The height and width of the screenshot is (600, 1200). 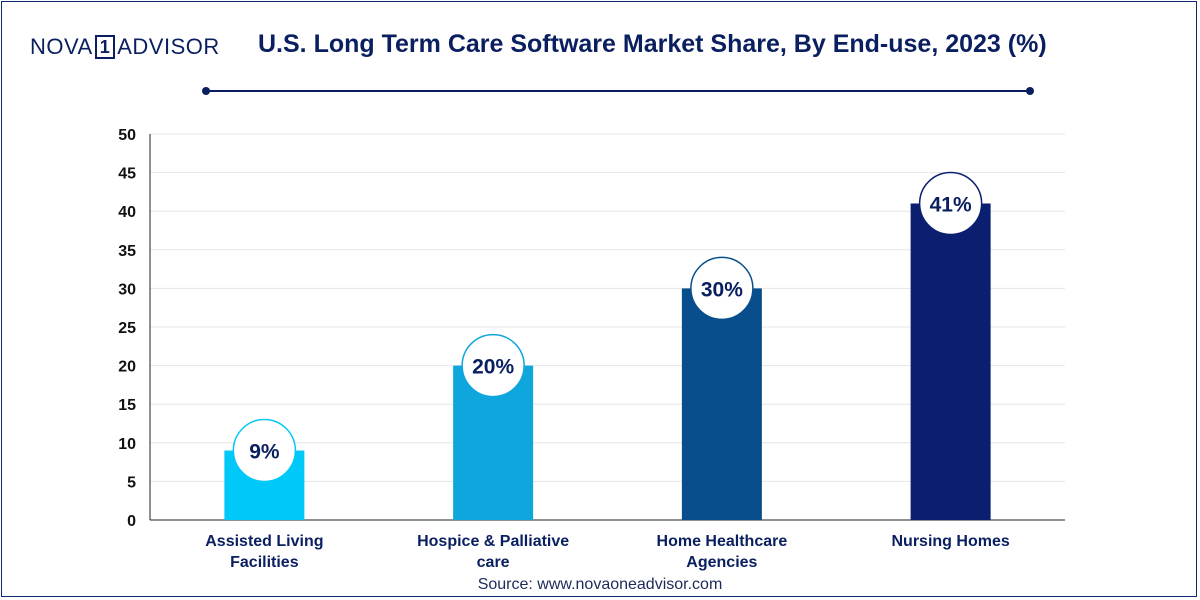 What do you see at coordinates (127, 405) in the screenshot?
I see `y-tick-label: 15` at bounding box center [127, 405].